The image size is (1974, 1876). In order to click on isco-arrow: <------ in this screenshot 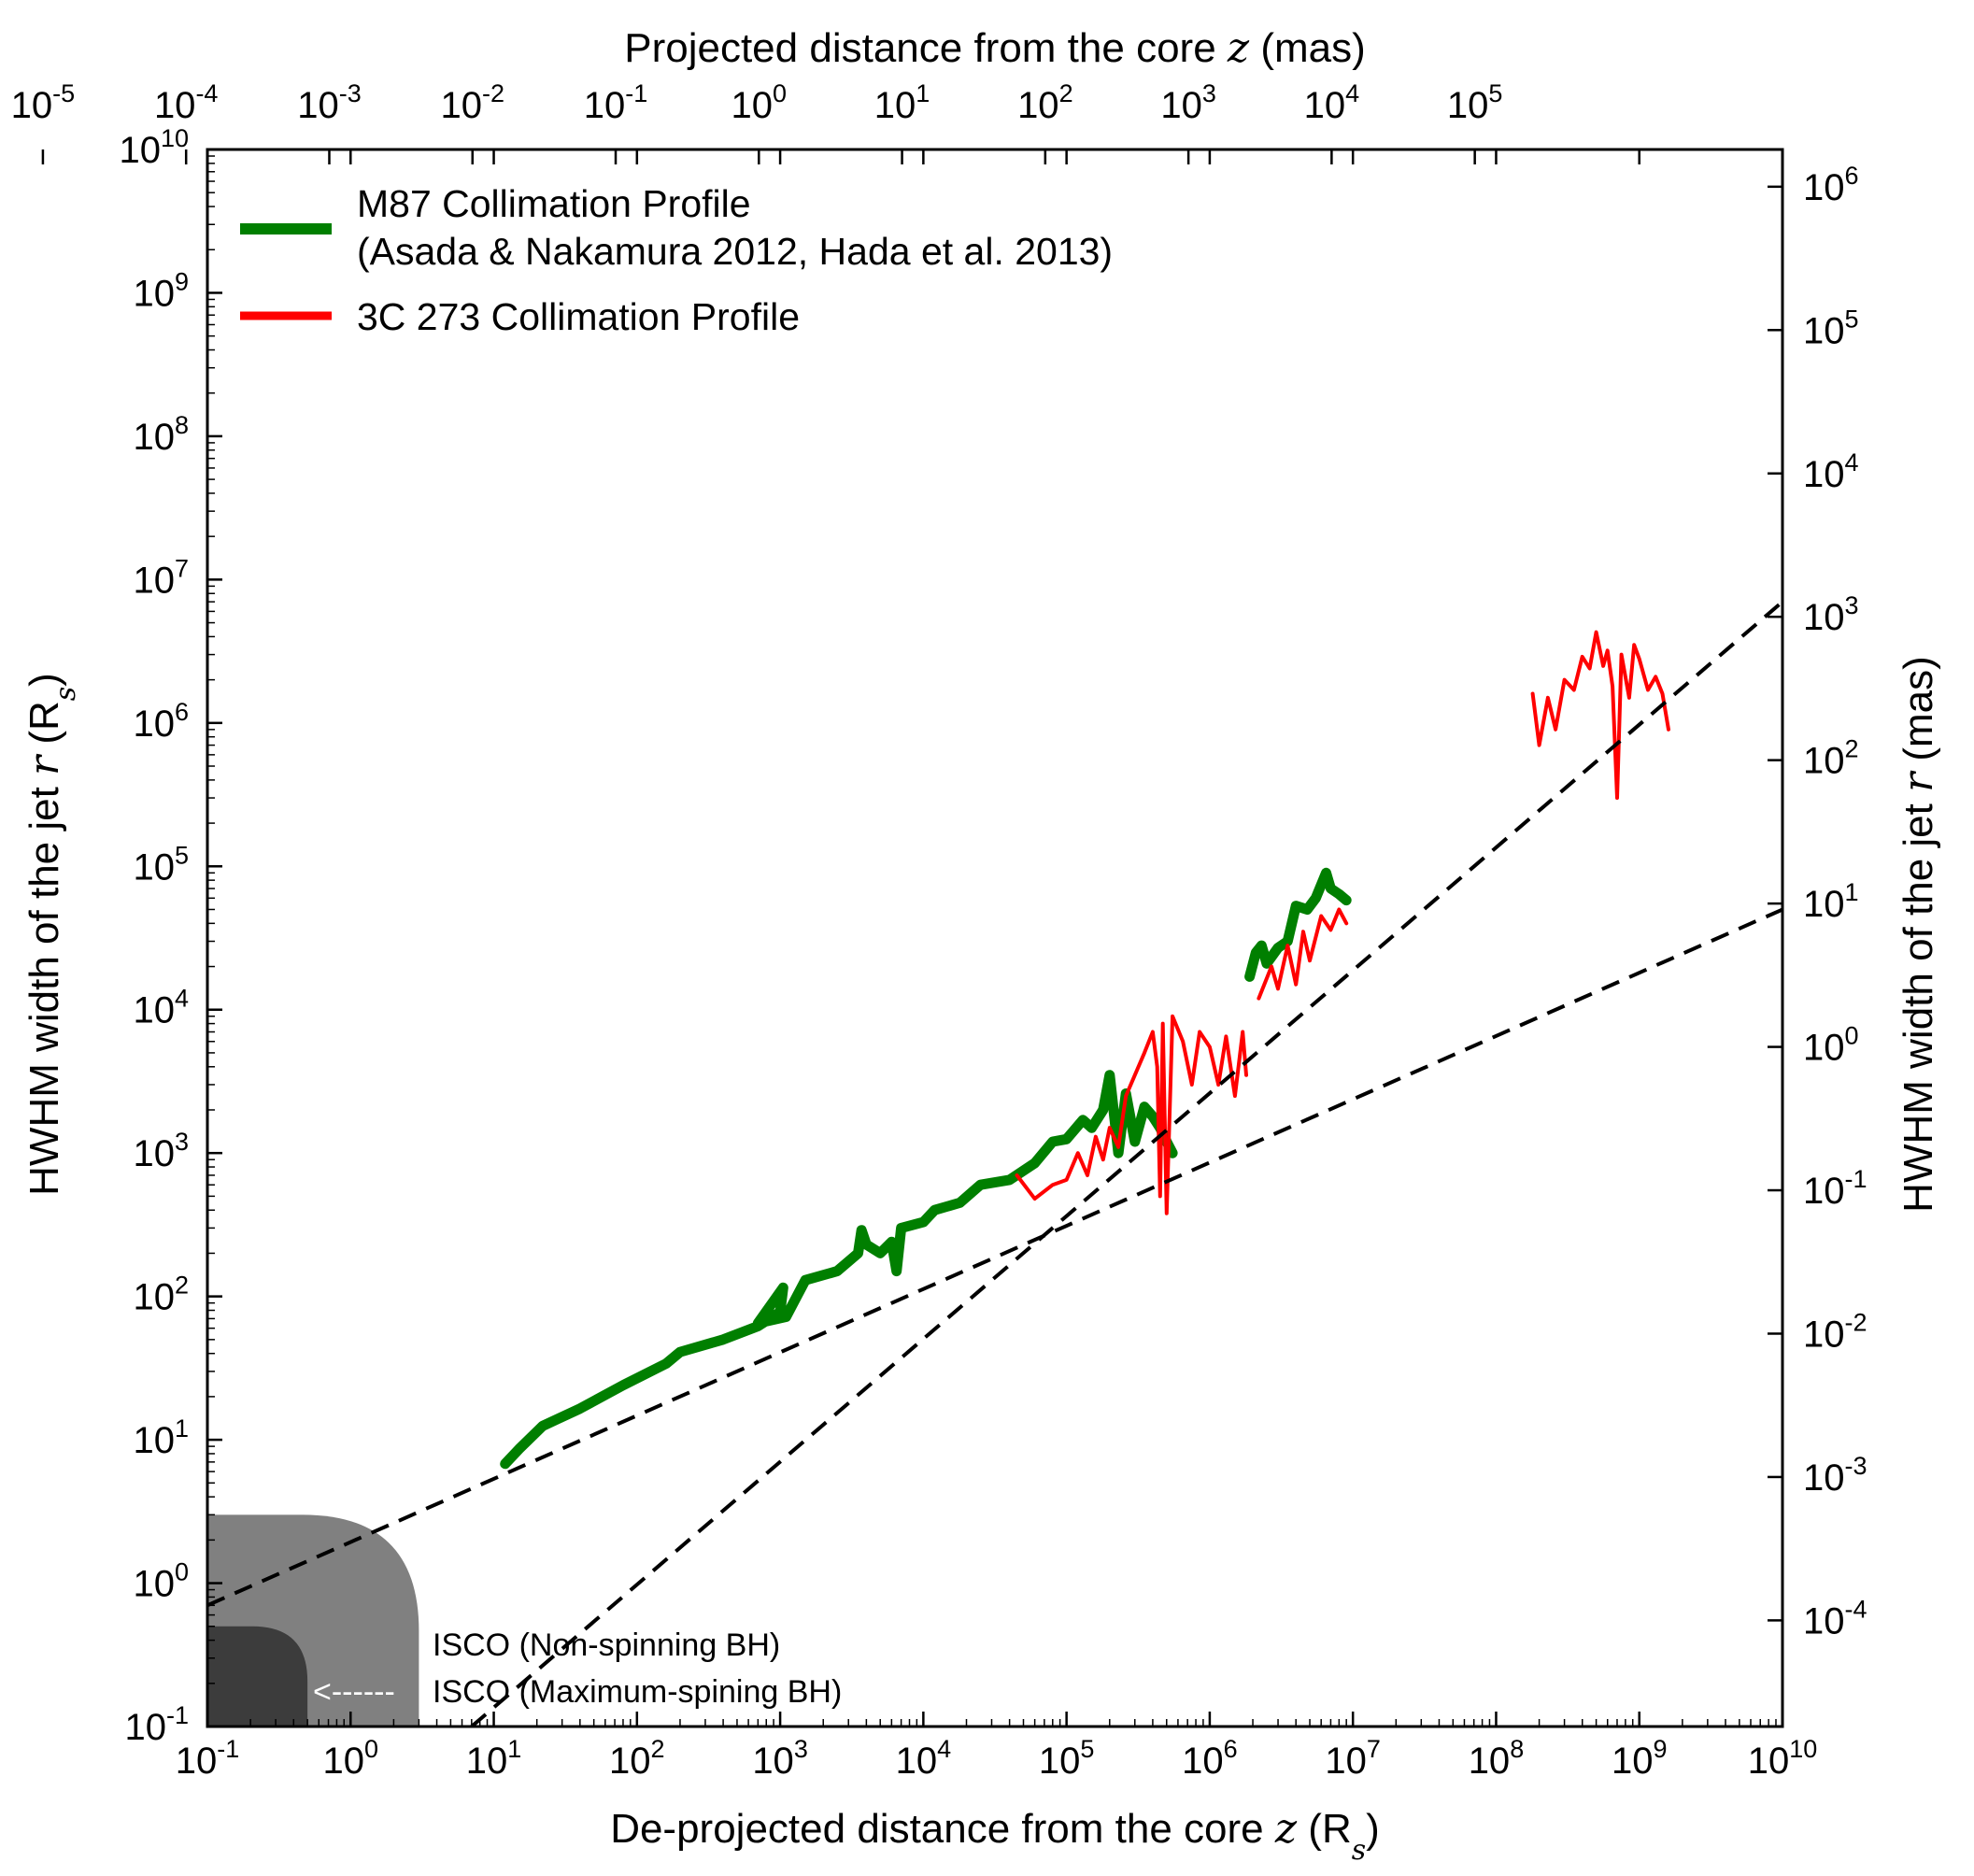, I will do `click(354, 1692)`.